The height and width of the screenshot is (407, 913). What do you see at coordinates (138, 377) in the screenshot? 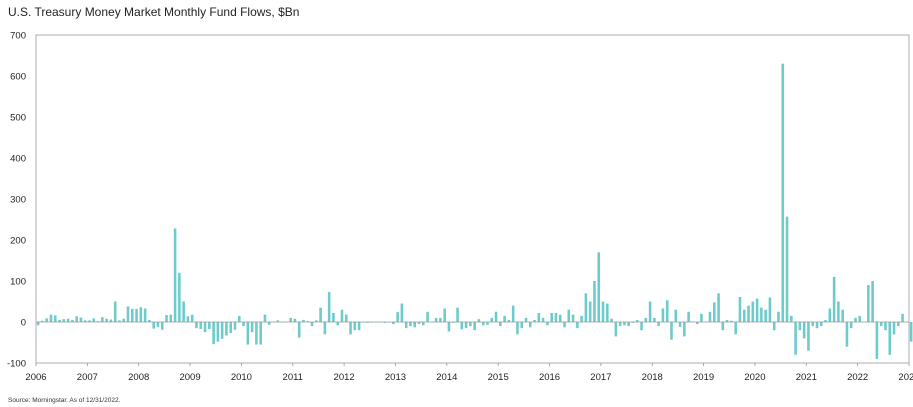
I see `x-tick-label: 2008` at bounding box center [138, 377].